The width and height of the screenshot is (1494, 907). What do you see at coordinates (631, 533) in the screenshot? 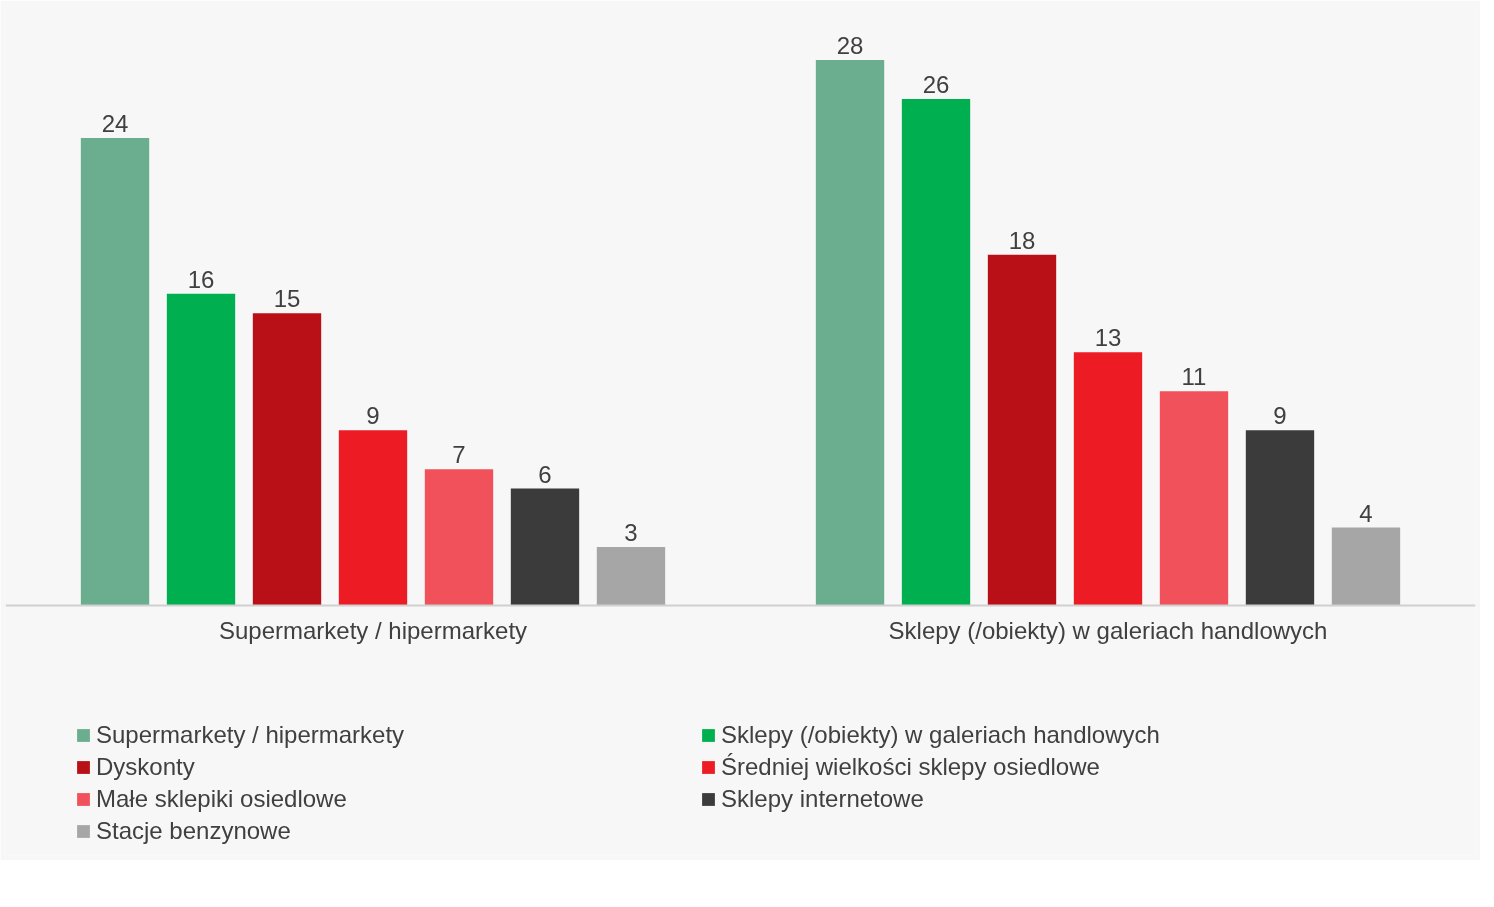
I see `data-label: 3` at bounding box center [631, 533].